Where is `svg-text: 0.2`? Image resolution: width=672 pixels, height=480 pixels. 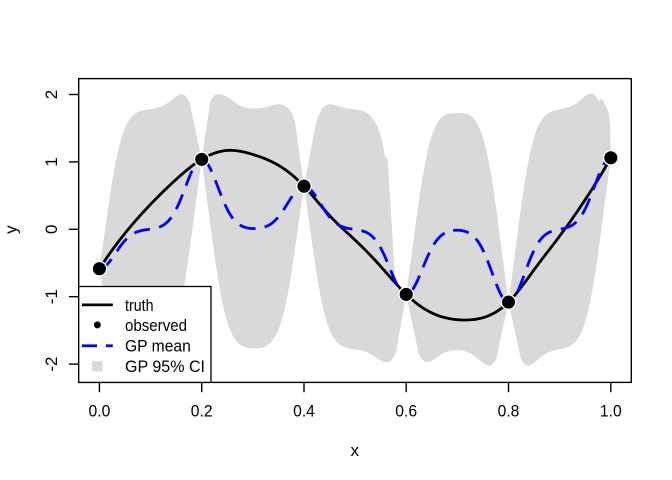 svg-text: 0.2 is located at coordinates (202, 411).